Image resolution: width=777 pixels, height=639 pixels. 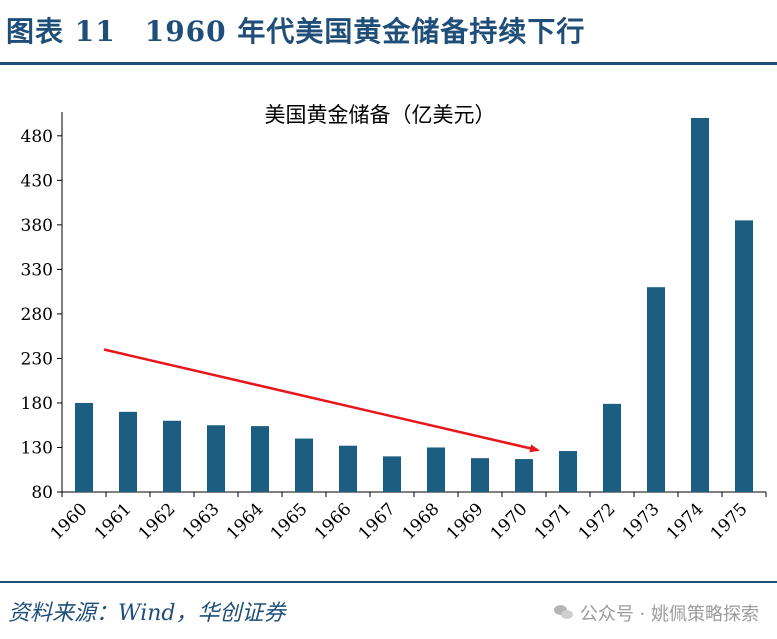 I want to click on bar-1964, so click(x=260, y=459).